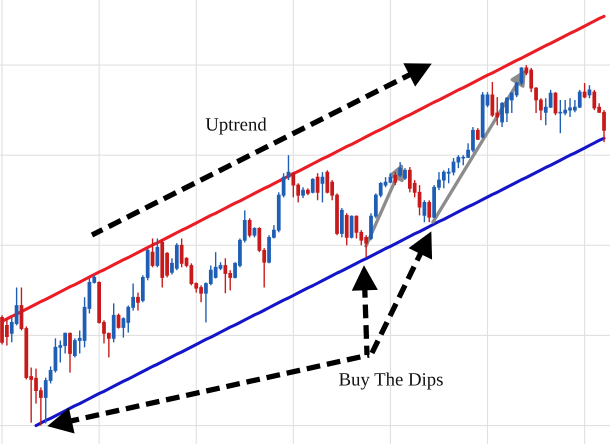 This screenshot has height=444, width=610. What do you see at coordinates (391, 381) in the screenshot?
I see `annotation: Buy The Dips` at bounding box center [391, 381].